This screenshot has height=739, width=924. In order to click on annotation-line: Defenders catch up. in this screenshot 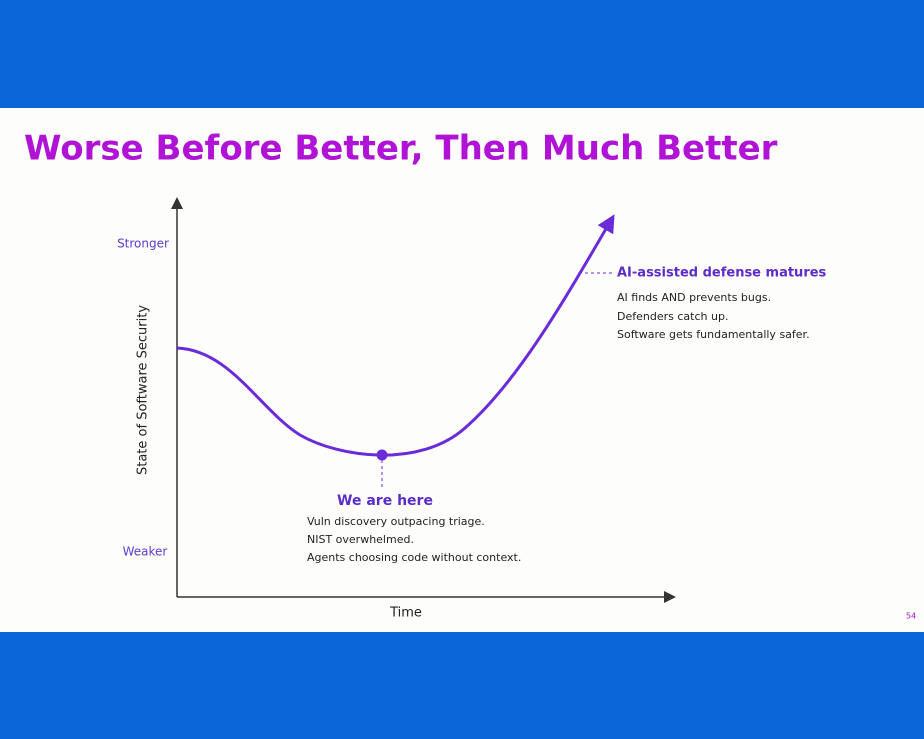, I will do `click(672, 316)`.